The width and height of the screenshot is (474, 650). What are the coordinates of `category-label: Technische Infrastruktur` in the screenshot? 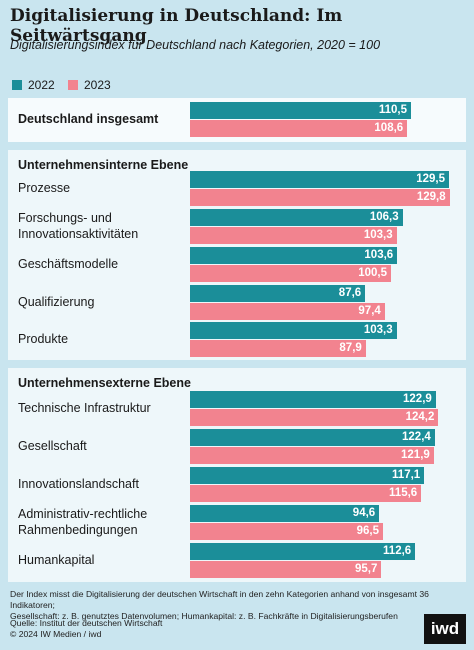 It's located at (84, 408).